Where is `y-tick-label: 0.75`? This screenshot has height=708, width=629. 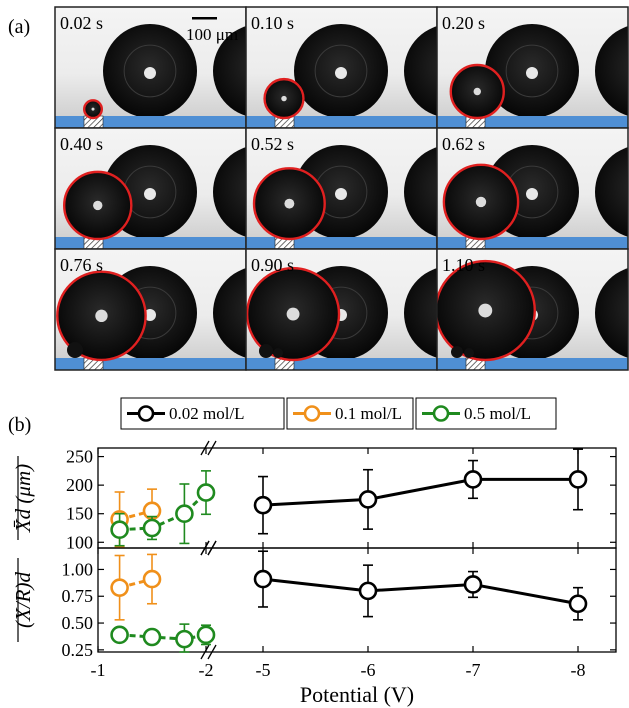
y-tick-label: 0.75 is located at coordinates (78, 596).